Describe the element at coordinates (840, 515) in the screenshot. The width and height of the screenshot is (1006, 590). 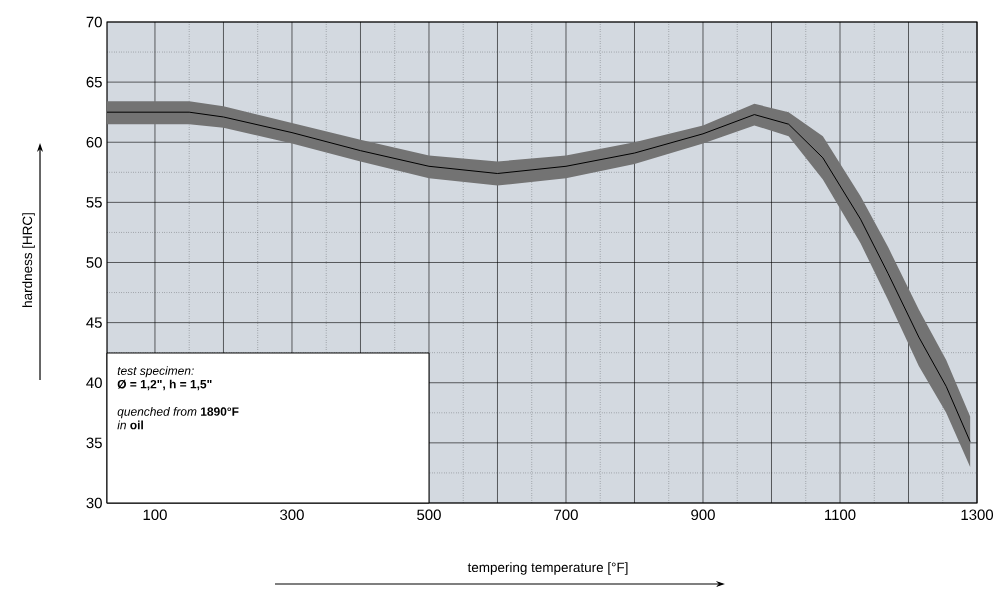
I see `x-tick-label: 1100` at that location.